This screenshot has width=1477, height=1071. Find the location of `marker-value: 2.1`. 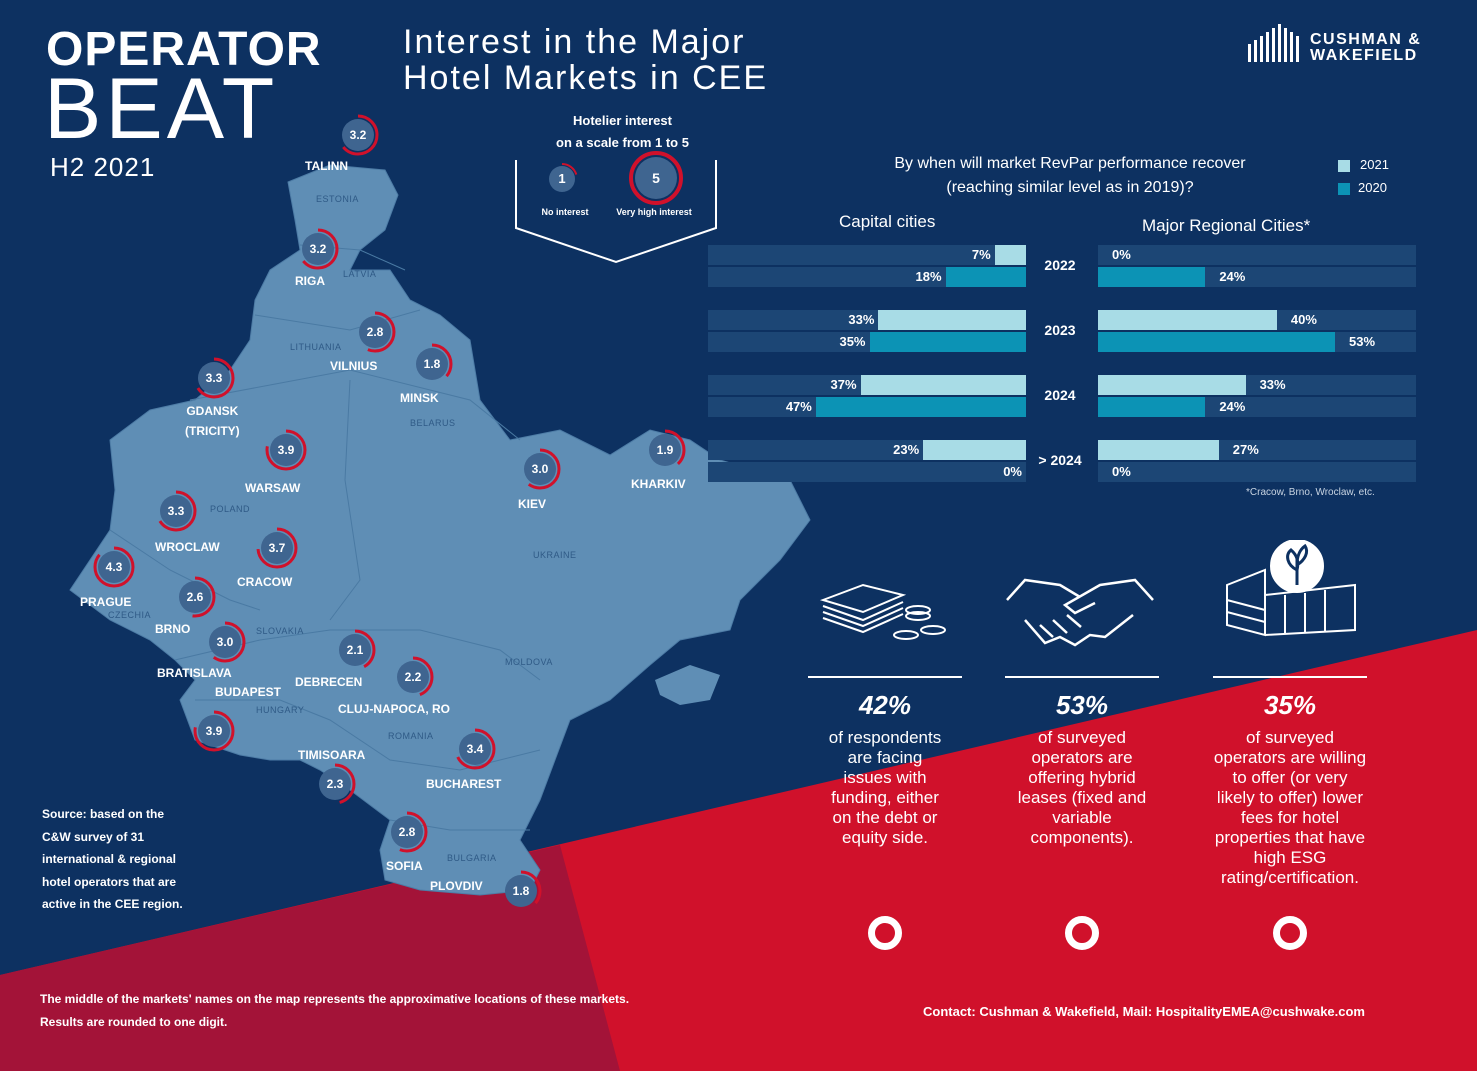

marker-value: 2.1 is located at coordinates (355, 650).